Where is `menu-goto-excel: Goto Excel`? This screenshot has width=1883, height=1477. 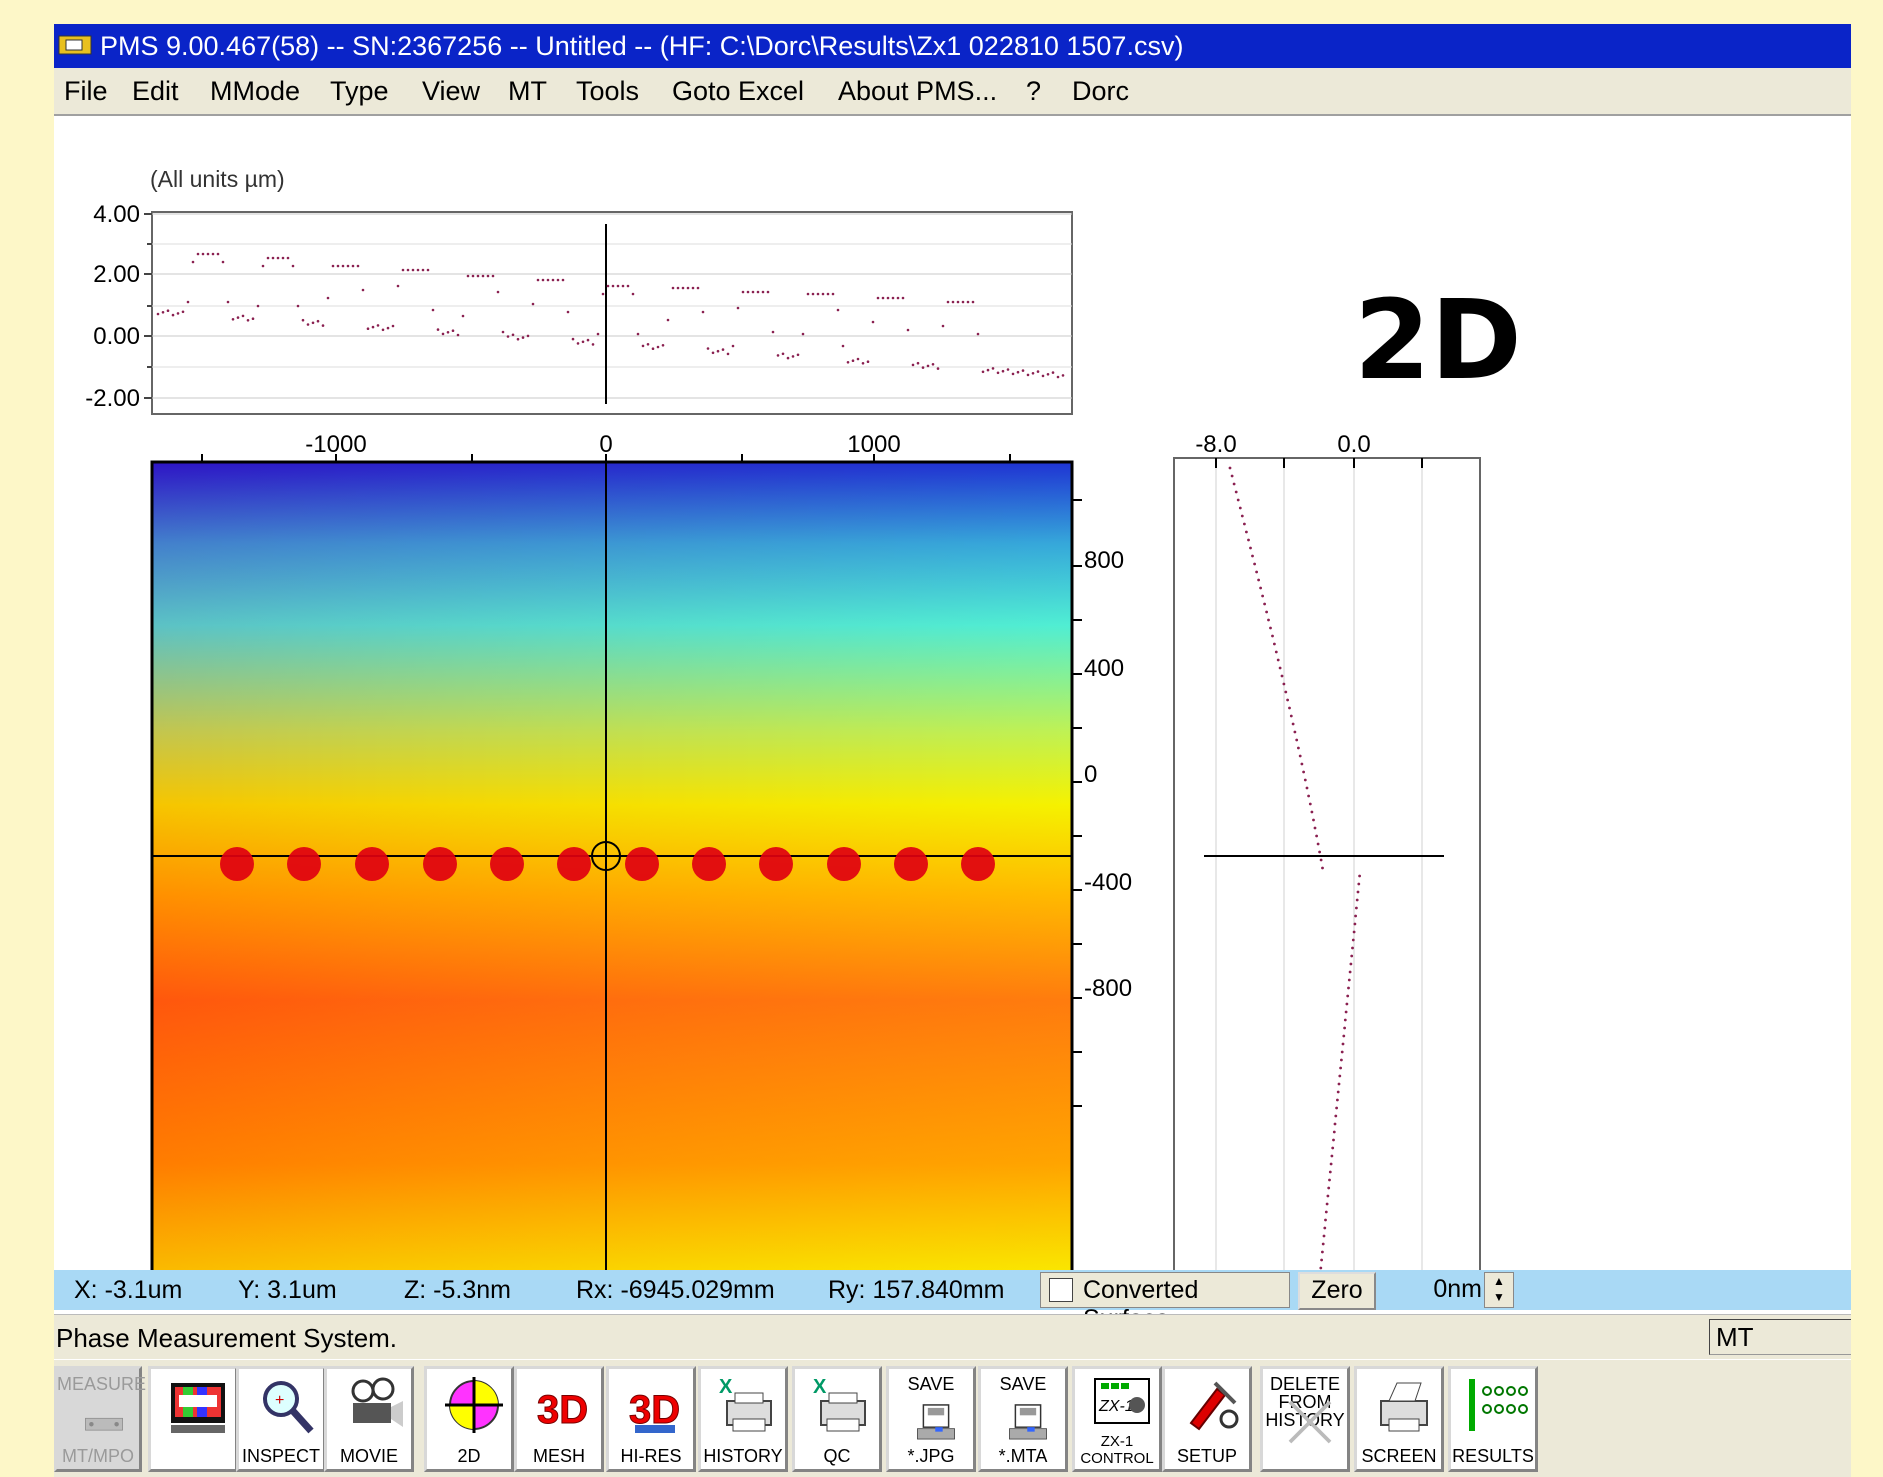 menu-goto-excel: Goto Excel is located at coordinates (738, 91).